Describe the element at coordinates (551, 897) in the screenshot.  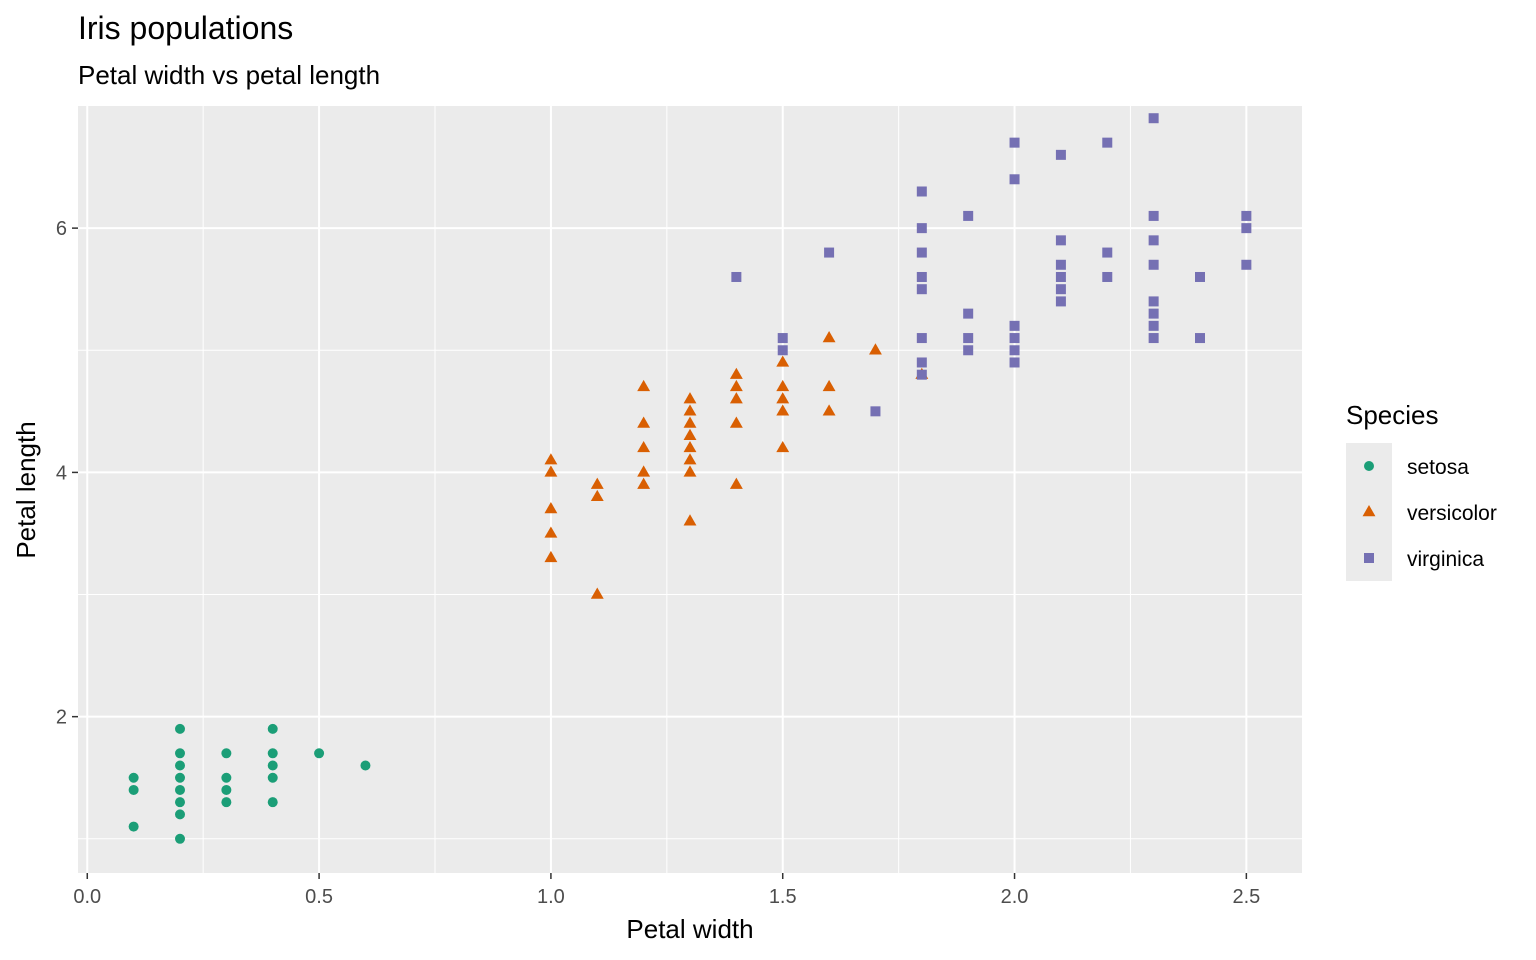
I see `x-tick-label: 1.0` at that location.